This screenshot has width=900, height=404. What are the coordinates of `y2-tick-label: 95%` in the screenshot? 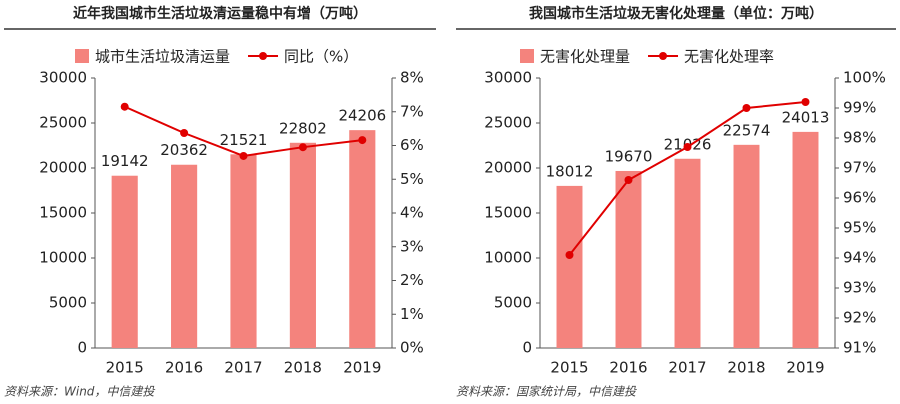 It's located at (859, 228).